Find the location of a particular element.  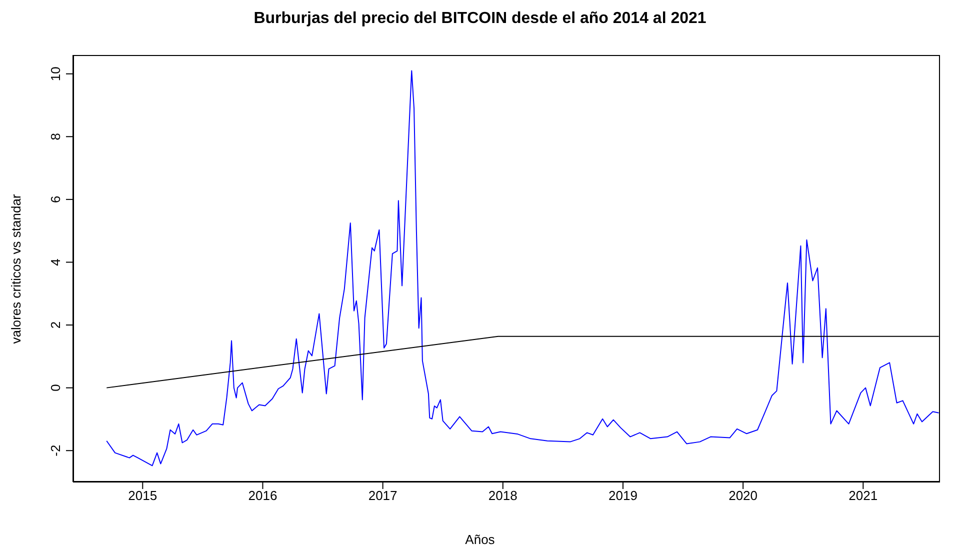

y-tick-label: 10 is located at coordinates (55, 74).